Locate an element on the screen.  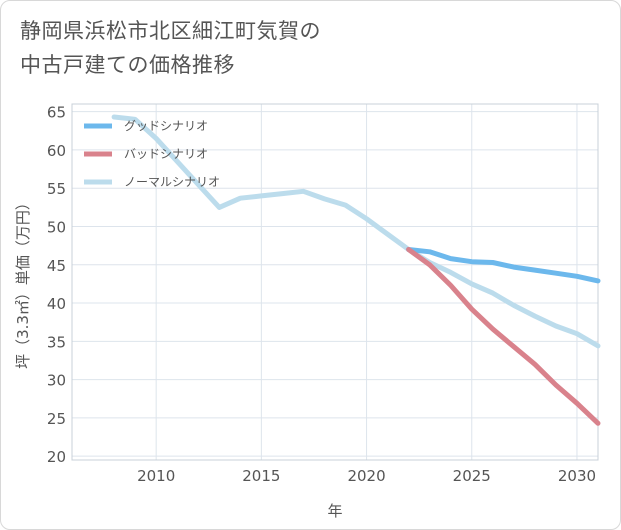
chart-title-line-1: 静岡県浜松市北区細江町気賀の is located at coordinates (170, 31).